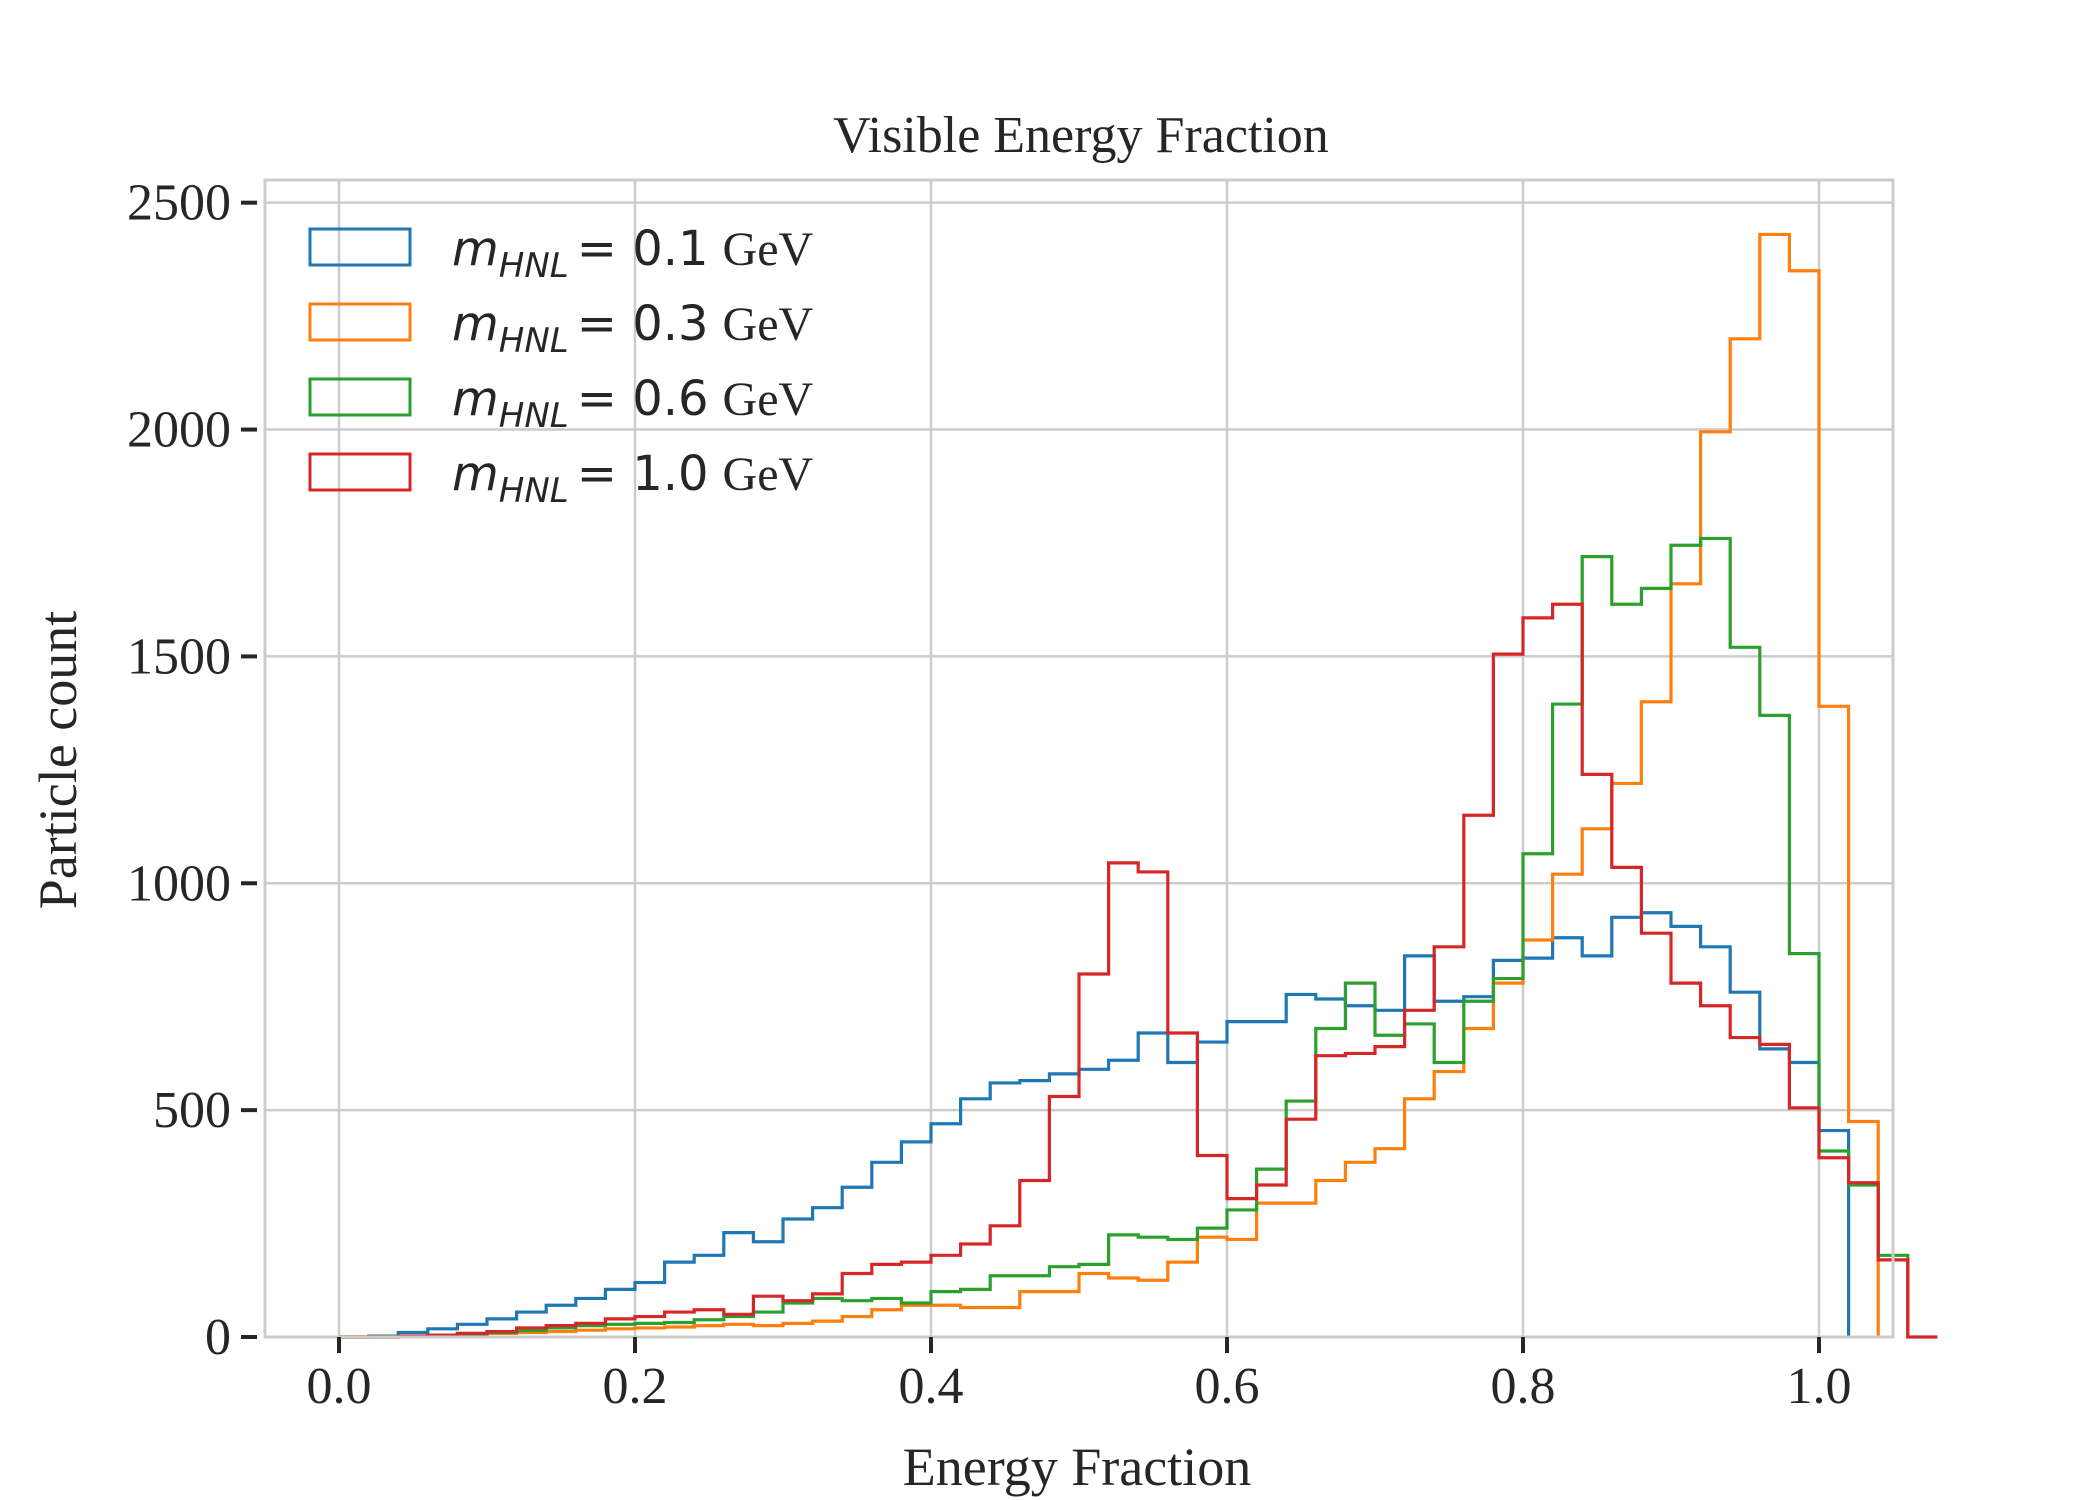  I want to click on y-tick-label: 1500, so click(179, 656).